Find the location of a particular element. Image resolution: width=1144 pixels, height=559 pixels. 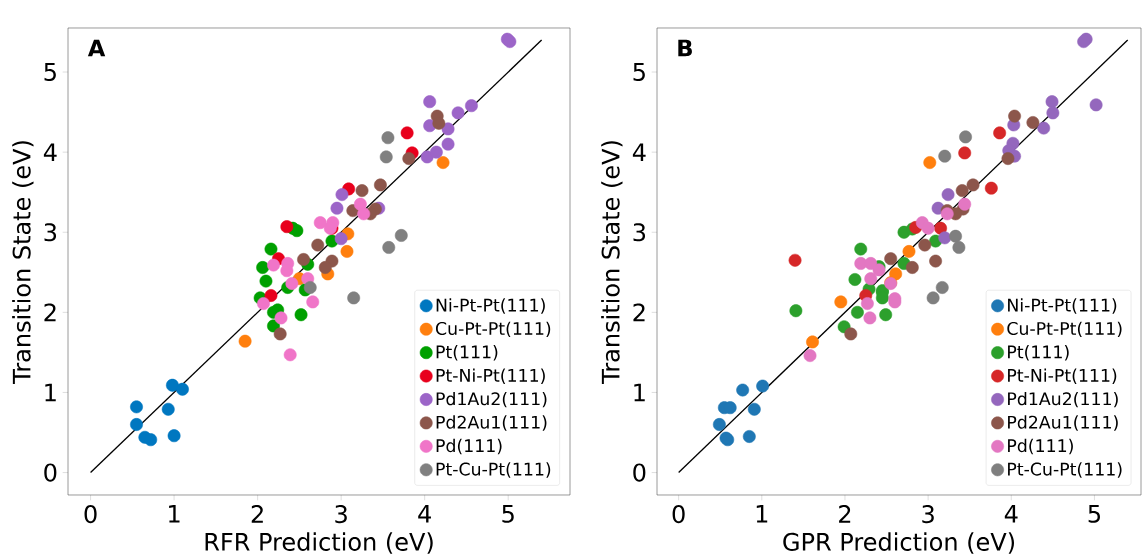

x-axis-title: RFR Prediction (eV) is located at coordinates (319, 543).